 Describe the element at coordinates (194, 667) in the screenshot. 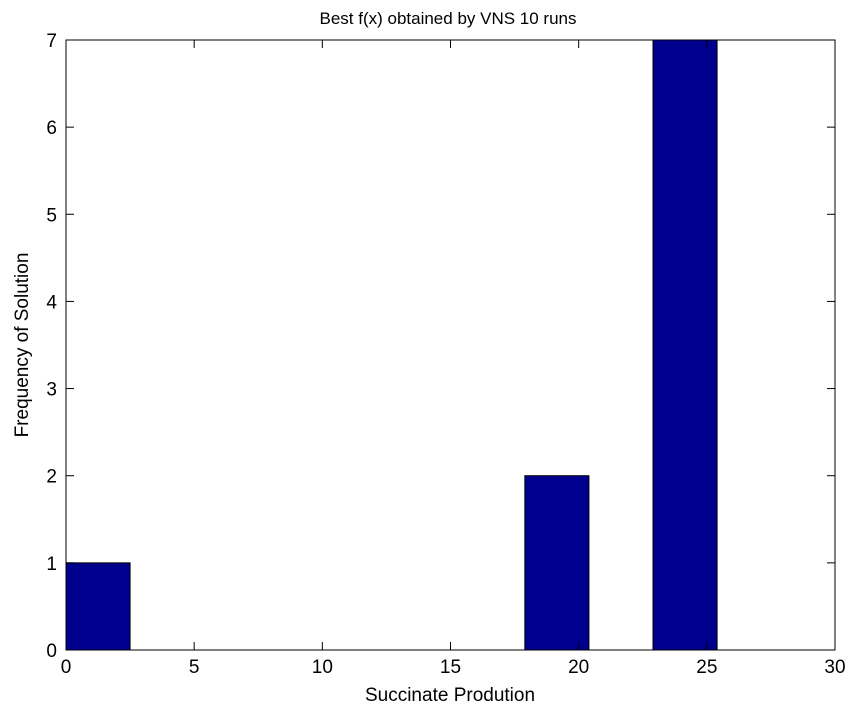

I see `x-tick-label-1: 5` at that location.